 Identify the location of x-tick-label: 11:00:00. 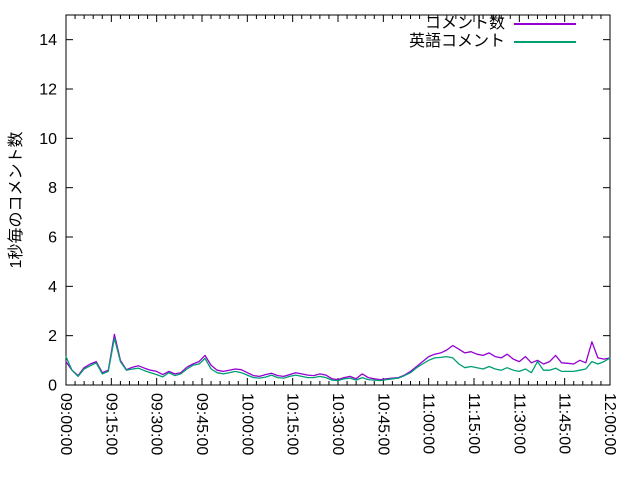
(428, 423).